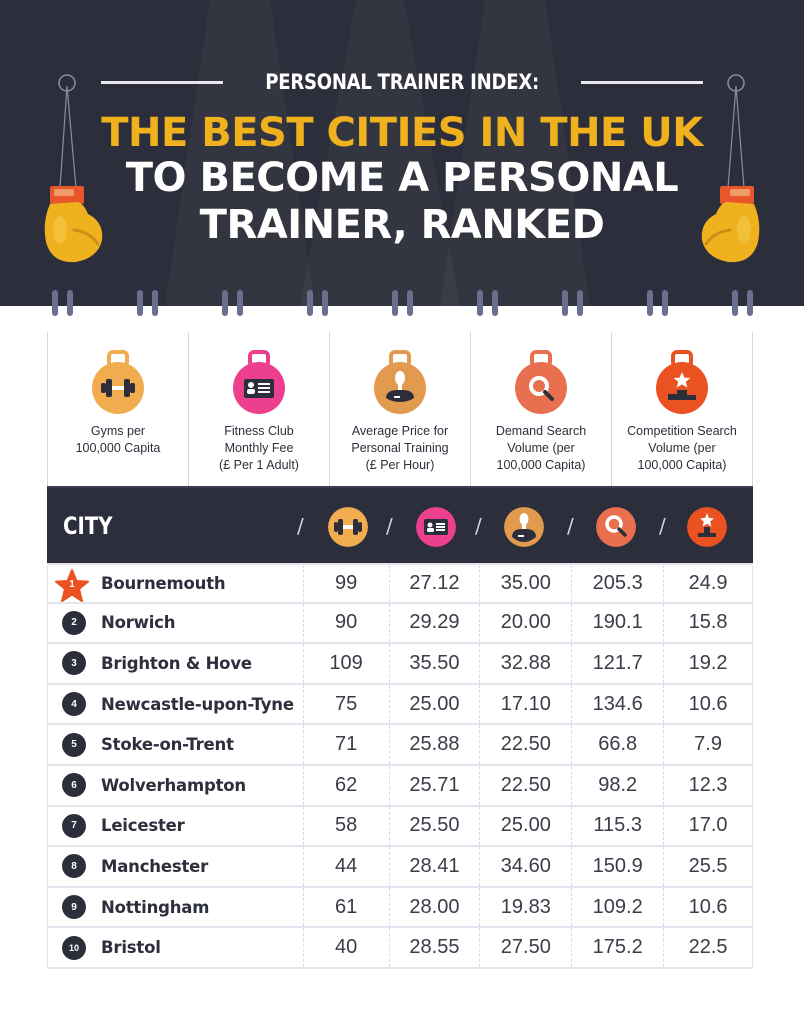  Describe the element at coordinates (345, 947) in the screenshot. I see `gyms-value: 40` at that location.